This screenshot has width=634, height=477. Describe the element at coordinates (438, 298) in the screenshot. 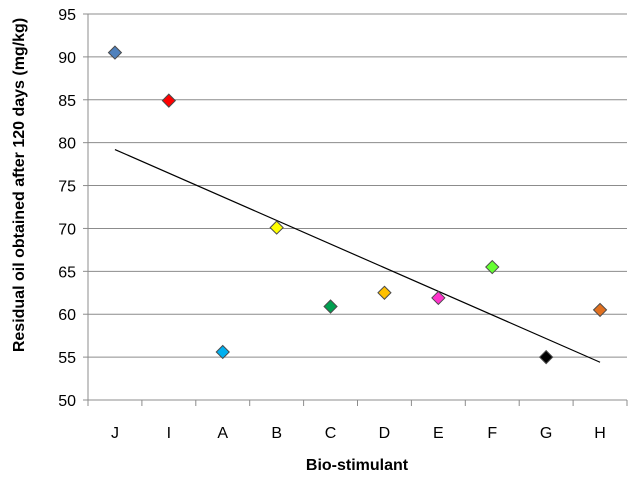

I see `data-point-e` at that location.